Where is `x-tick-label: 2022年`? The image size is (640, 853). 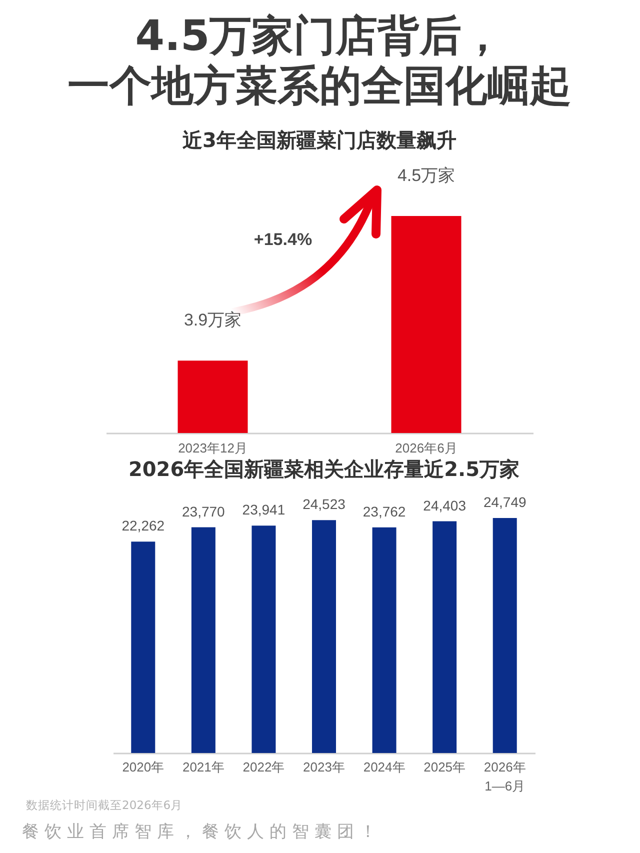 x-tick-label: 2022年 is located at coordinates (263, 767).